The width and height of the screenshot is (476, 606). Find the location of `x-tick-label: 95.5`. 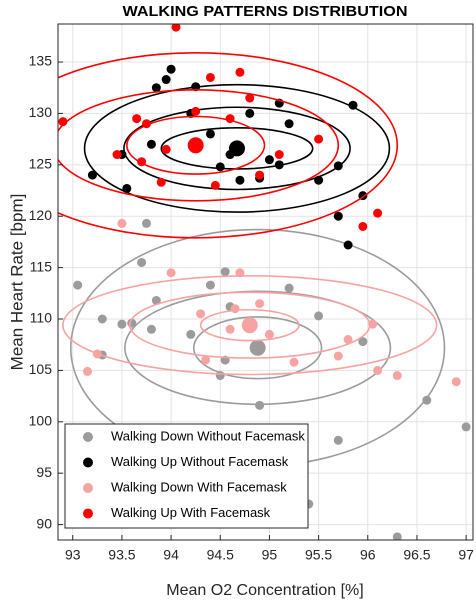

x-tick-label: 95.5 is located at coordinates (318, 555).